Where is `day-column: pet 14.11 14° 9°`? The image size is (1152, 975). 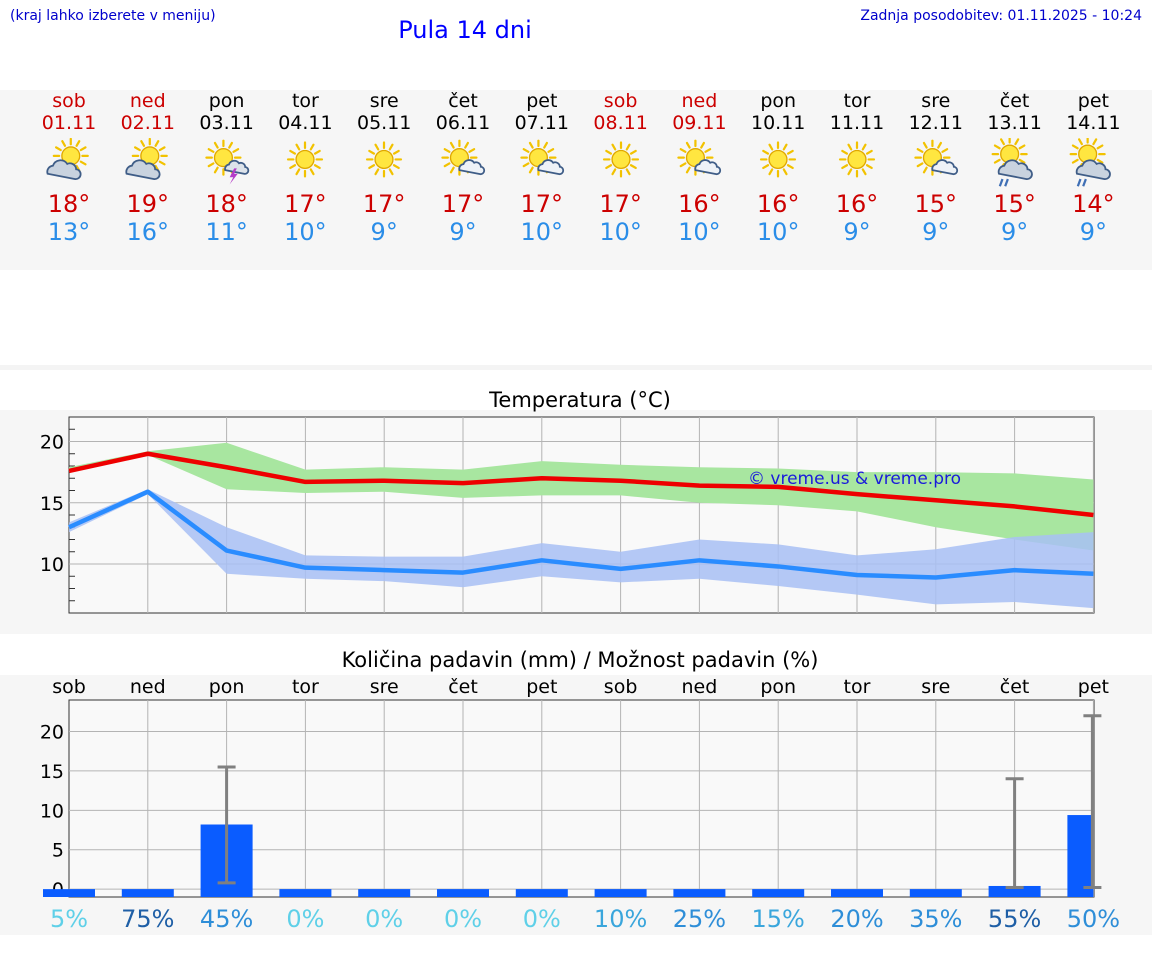 day-column: pet 14.11 14° 9° is located at coordinates (1093, 168).